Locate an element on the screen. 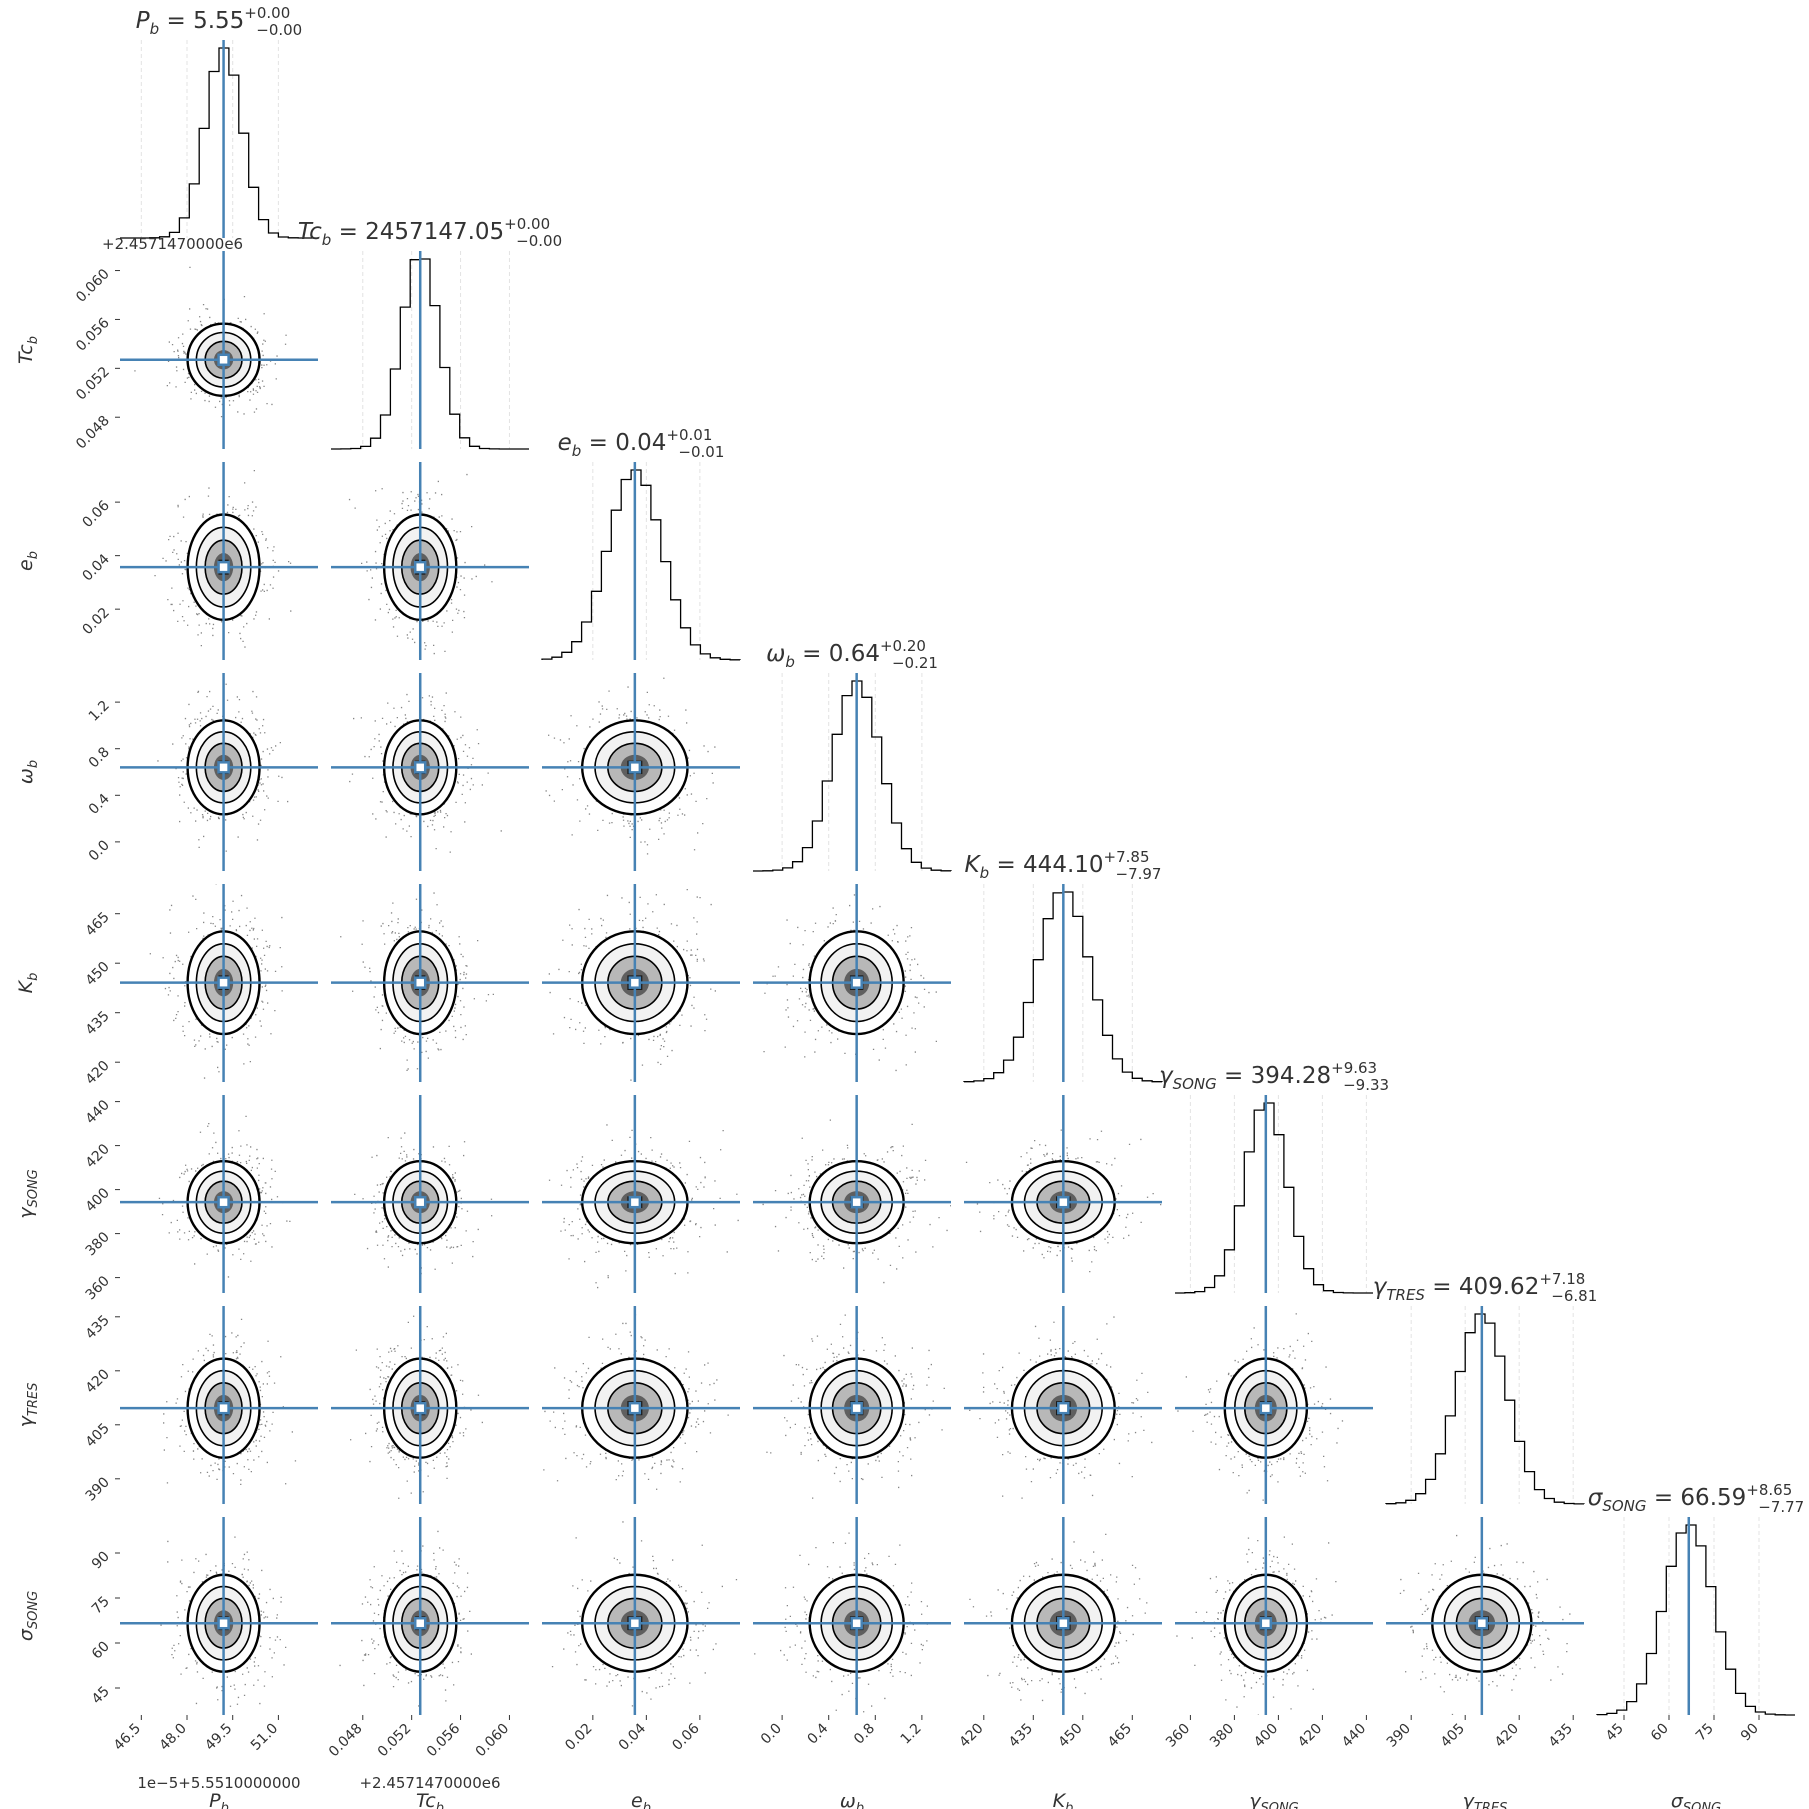 The image size is (1809, 1809). hist-steps-gamma_song is located at coordinates (1274, 1198).